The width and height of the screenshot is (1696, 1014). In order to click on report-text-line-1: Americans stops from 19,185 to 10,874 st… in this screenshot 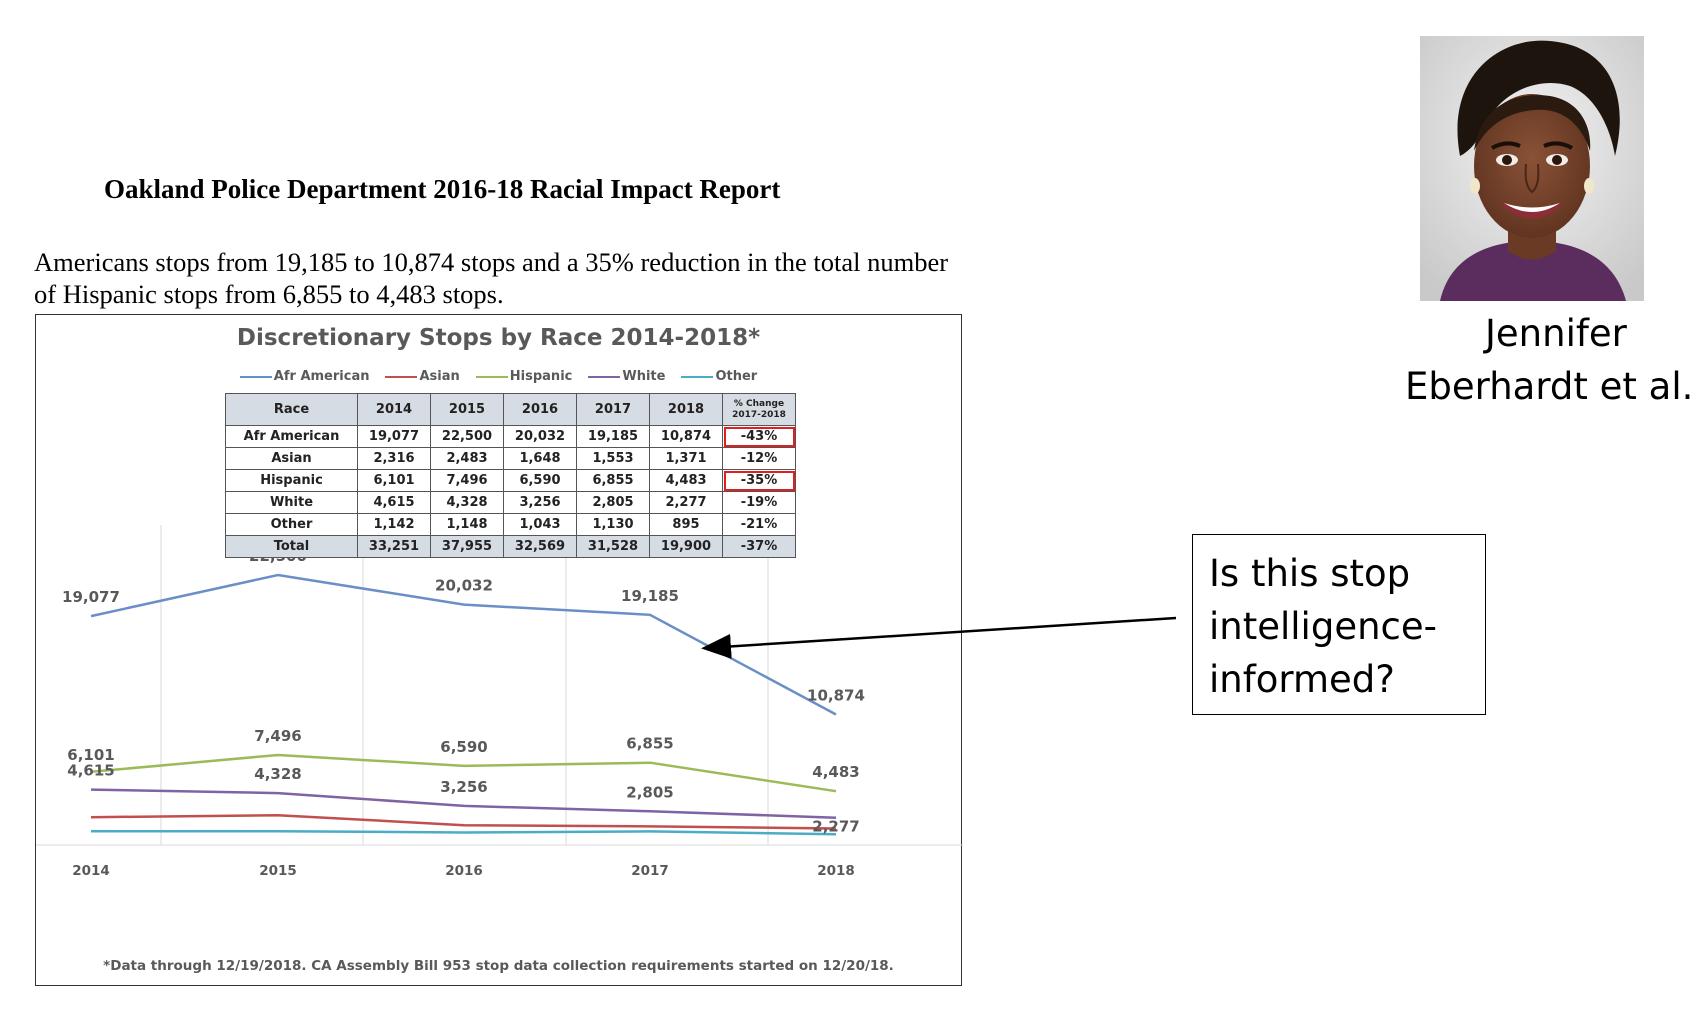, I will do `click(491, 262)`.